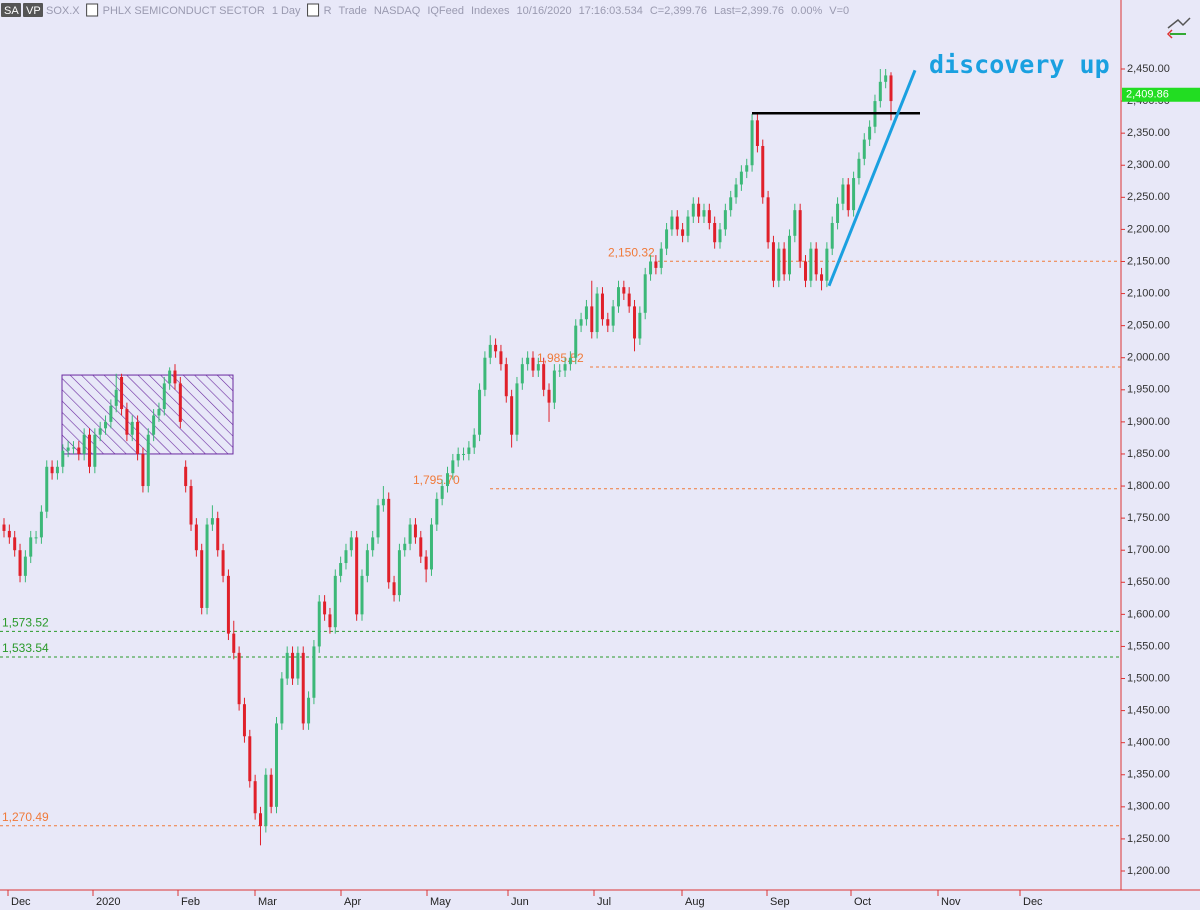  What do you see at coordinates (21, 902) in the screenshot?
I see `x-tick-label: Dec` at bounding box center [21, 902].